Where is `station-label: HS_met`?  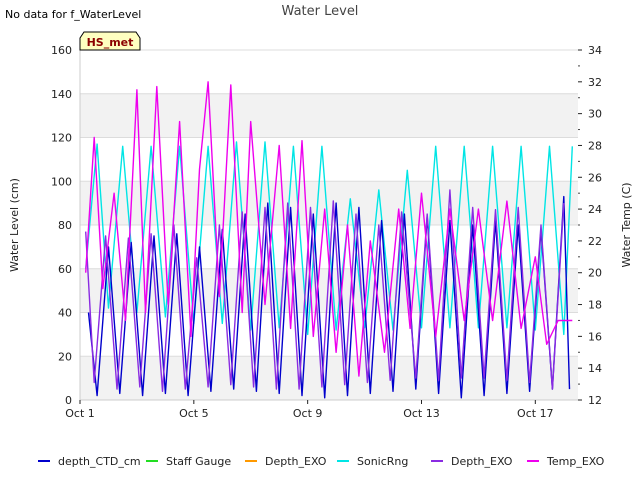 station-label: HS_met is located at coordinates (110, 42).